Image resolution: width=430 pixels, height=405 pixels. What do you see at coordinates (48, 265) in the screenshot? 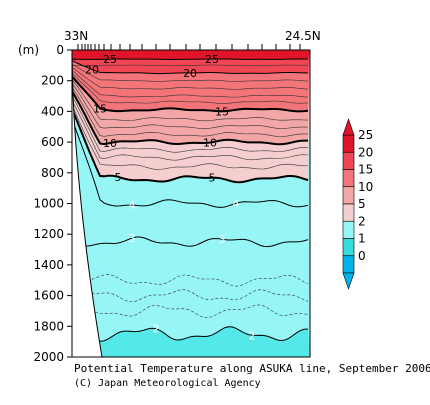
I see `y-tick-label: 1400` at bounding box center [48, 265].